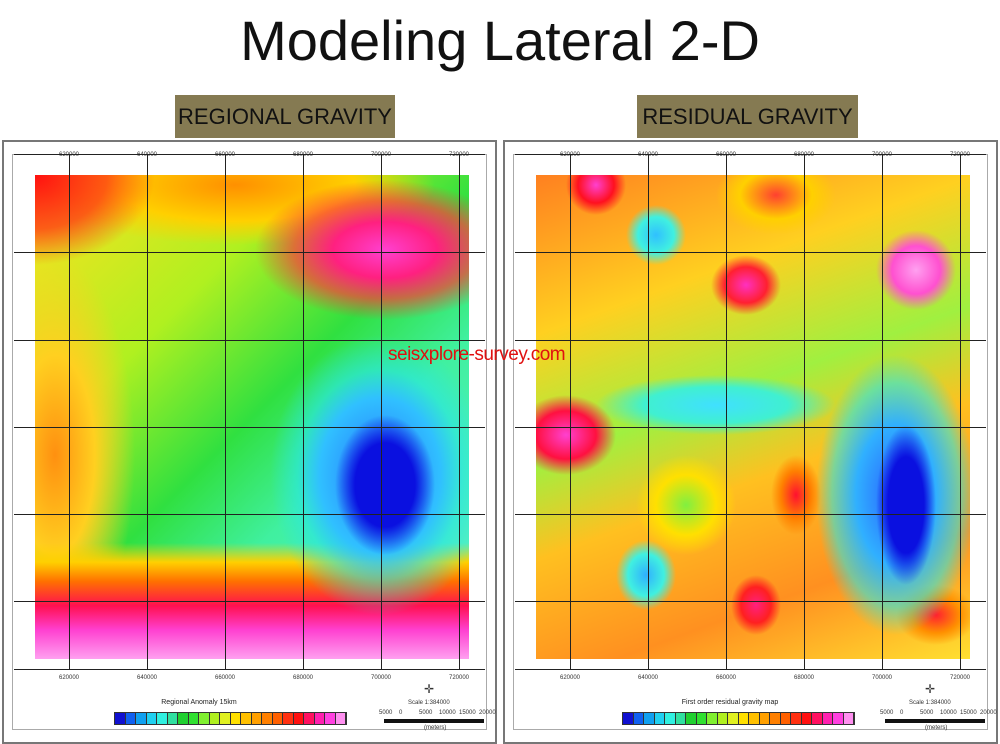 The image size is (1000, 744). What do you see at coordinates (199, 702) in the screenshot?
I see `legend-title: Regional Anomaly 15km` at bounding box center [199, 702].